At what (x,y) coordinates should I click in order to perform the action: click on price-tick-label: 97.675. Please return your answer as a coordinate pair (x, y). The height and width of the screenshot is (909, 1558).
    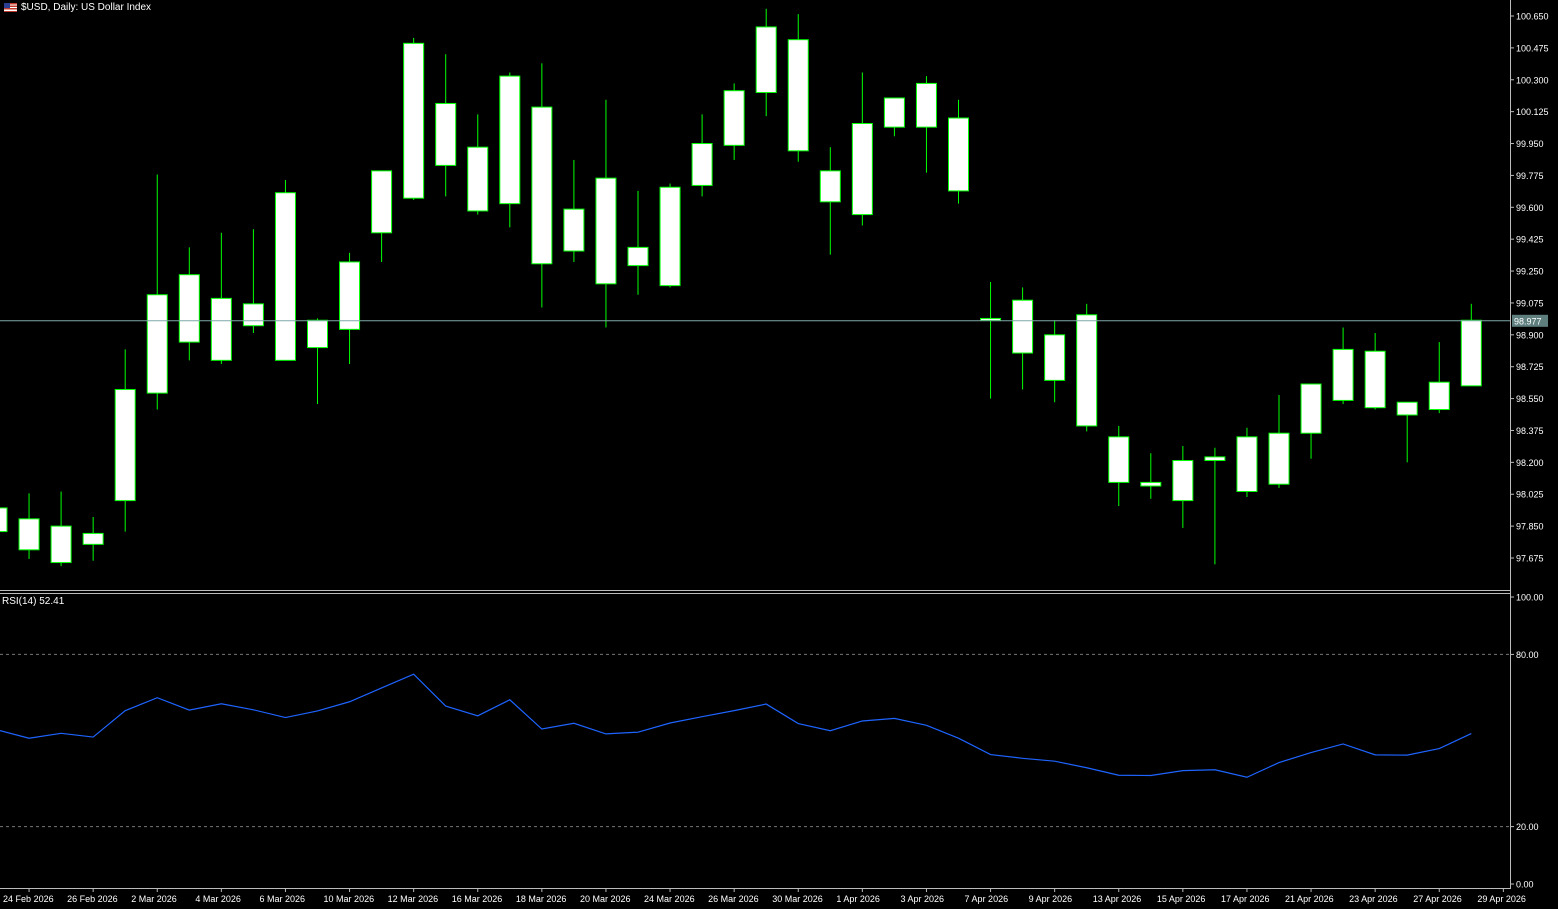
    Looking at the image, I should click on (1530, 559).